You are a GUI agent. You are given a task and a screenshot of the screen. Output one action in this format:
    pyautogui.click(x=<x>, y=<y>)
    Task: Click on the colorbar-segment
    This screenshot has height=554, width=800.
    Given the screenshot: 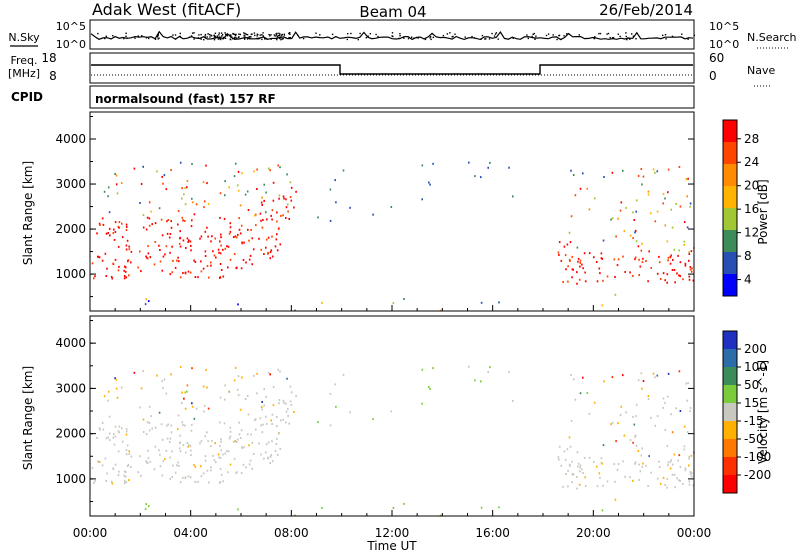 What is the action you would take?
    pyautogui.click(x=730, y=340)
    